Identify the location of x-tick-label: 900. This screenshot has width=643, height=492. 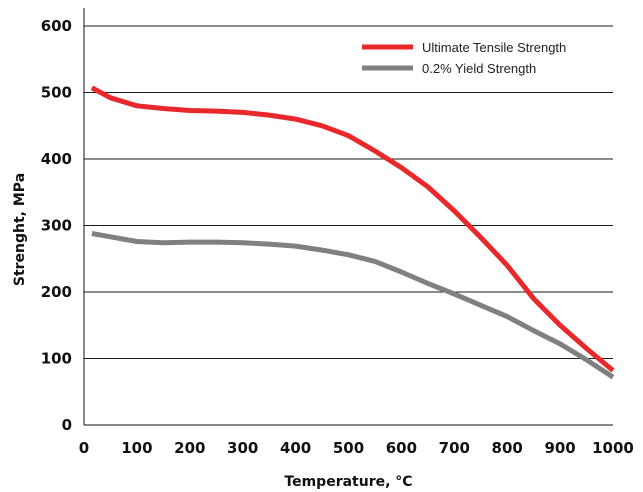
(559, 448).